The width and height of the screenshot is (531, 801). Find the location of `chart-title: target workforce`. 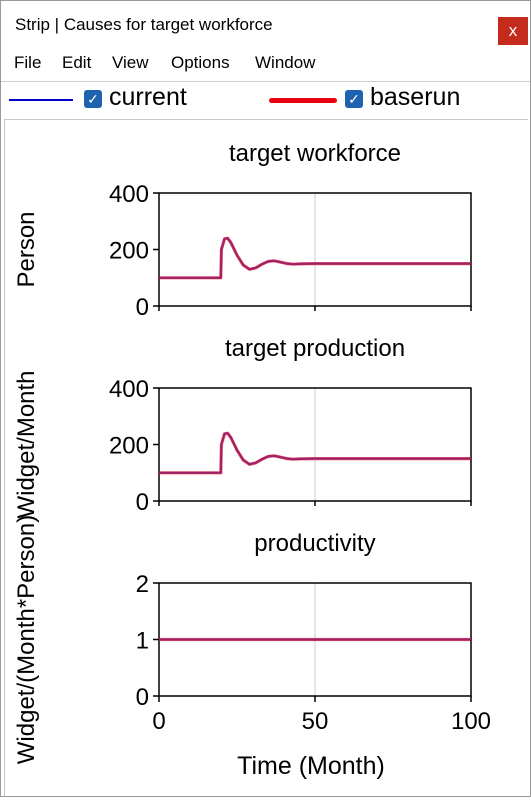

chart-title: target workforce is located at coordinates (315, 153).